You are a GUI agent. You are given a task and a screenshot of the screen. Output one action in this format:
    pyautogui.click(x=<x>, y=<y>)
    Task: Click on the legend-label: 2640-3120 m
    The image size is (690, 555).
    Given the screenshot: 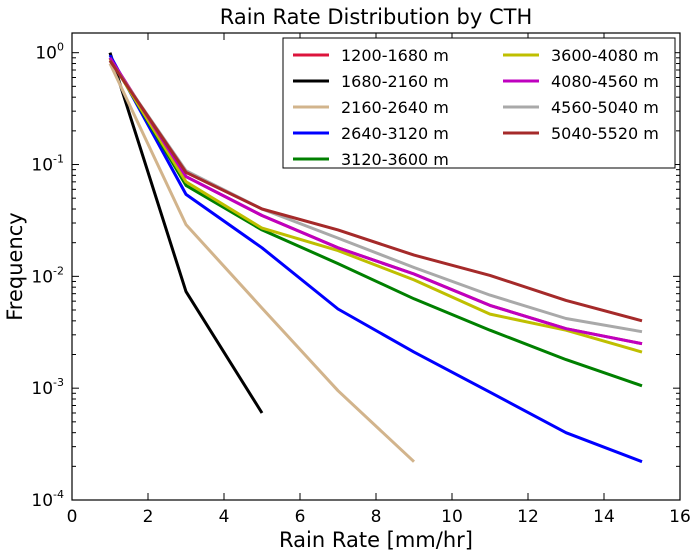 What is the action you would take?
    pyautogui.click(x=395, y=133)
    